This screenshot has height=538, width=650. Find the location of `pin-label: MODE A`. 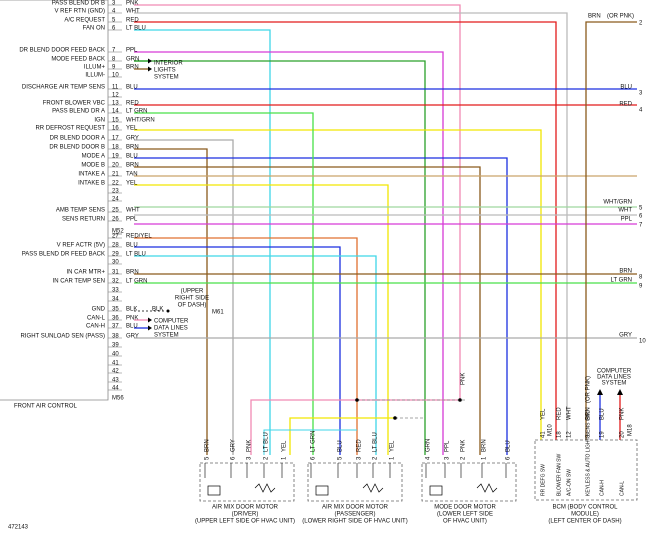

pin-label: MODE A is located at coordinates (93, 157).